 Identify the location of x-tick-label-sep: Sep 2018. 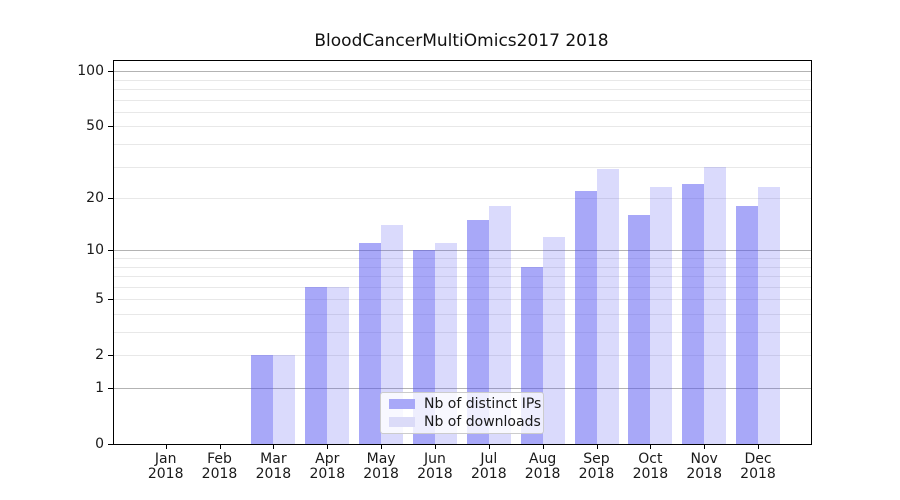
(597, 467).